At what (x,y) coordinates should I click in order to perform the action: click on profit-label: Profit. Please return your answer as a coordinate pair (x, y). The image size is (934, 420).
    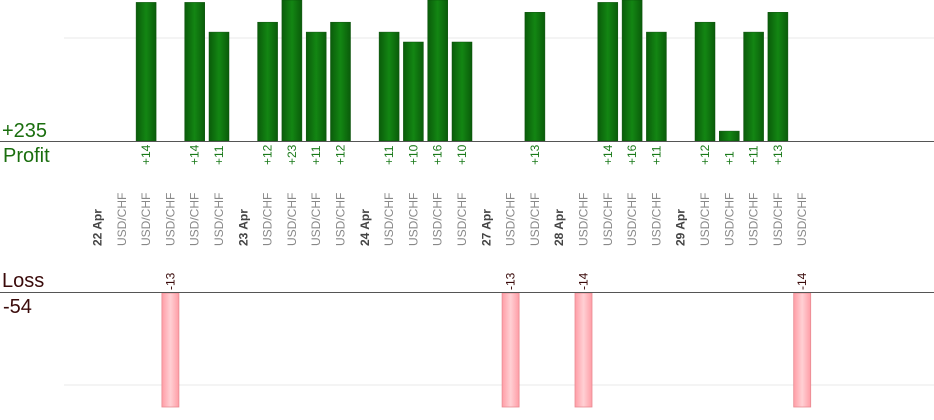
    Looking at the image, I should click on (26, 156).